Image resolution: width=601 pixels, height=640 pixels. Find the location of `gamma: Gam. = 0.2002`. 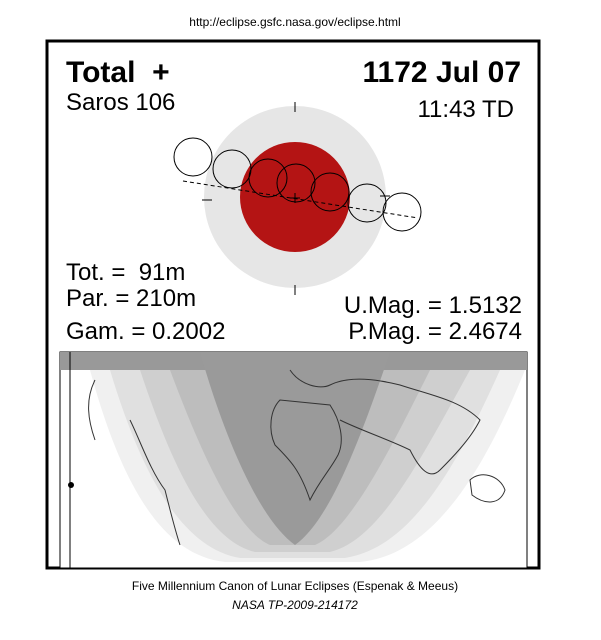

gamma: Gam. = 0.2002 is located at coordinates (145, 331).